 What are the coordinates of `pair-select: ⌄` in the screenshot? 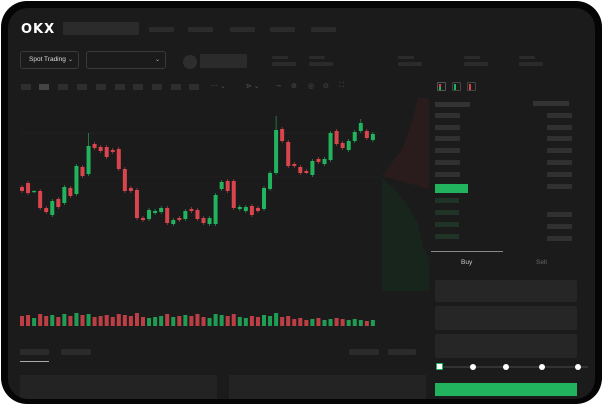 It's located at (126, 60).